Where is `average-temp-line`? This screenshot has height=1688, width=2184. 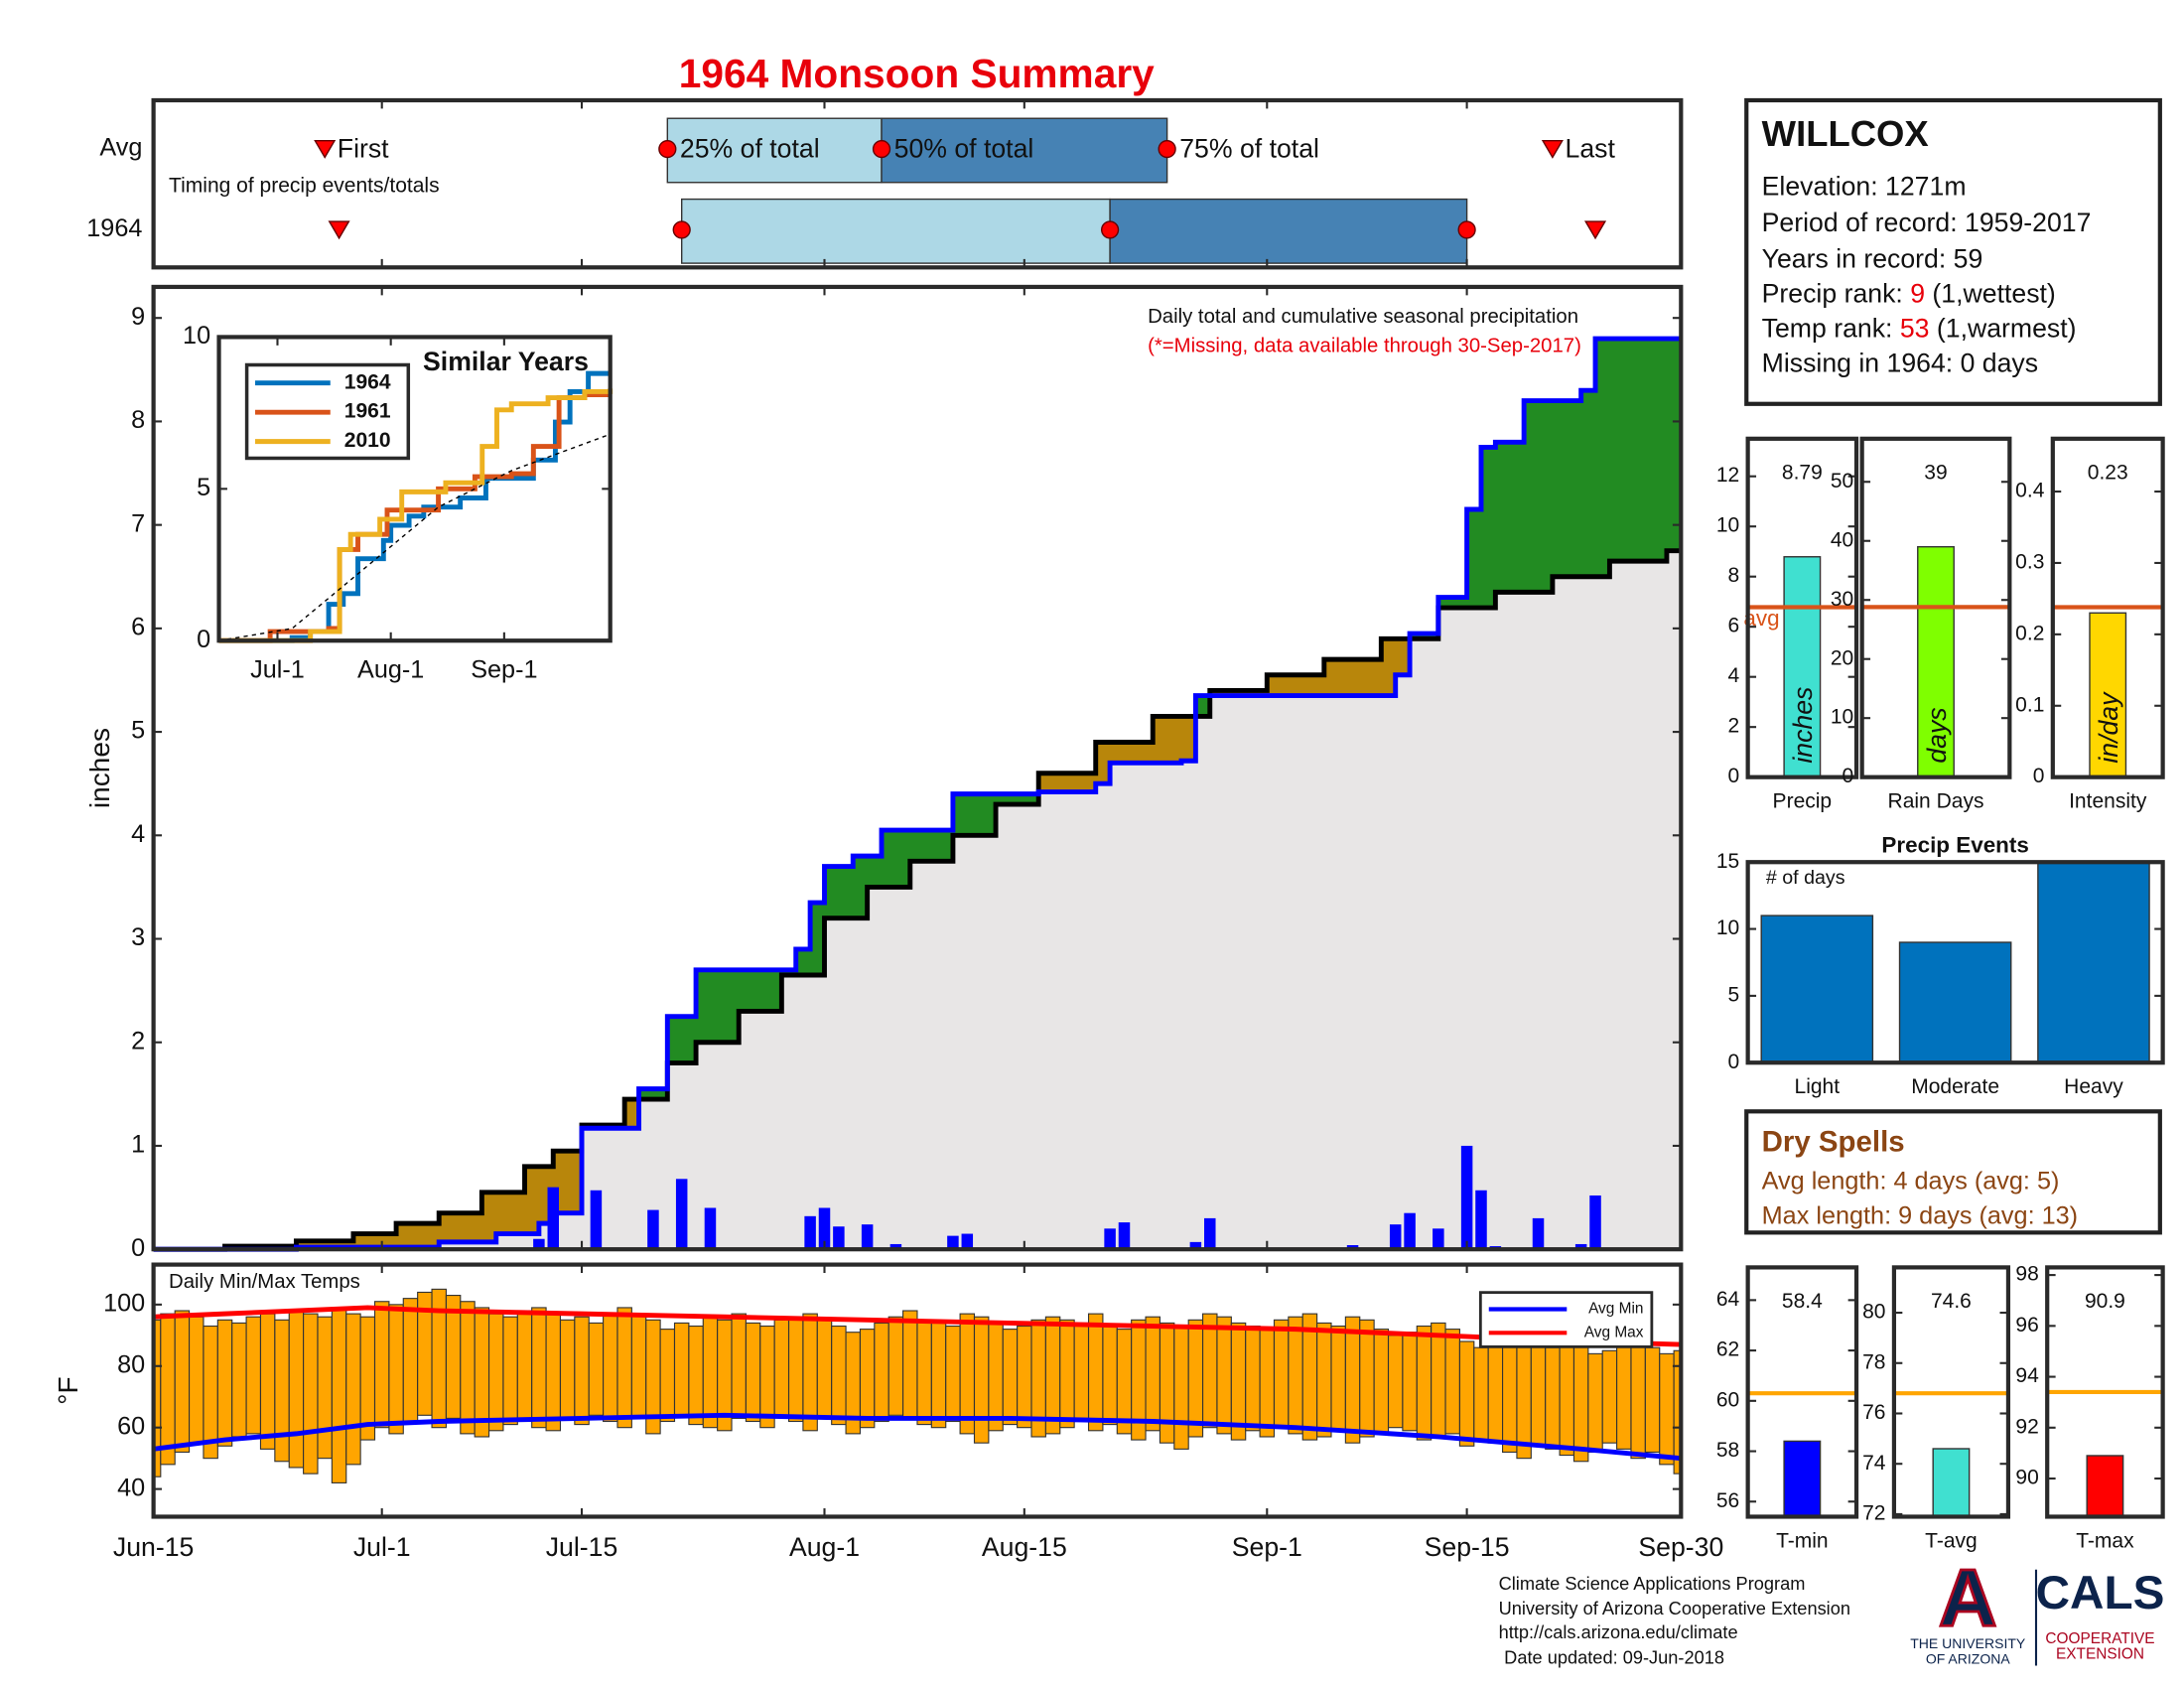 average-temp-line is located at coordinates (917, 1437).